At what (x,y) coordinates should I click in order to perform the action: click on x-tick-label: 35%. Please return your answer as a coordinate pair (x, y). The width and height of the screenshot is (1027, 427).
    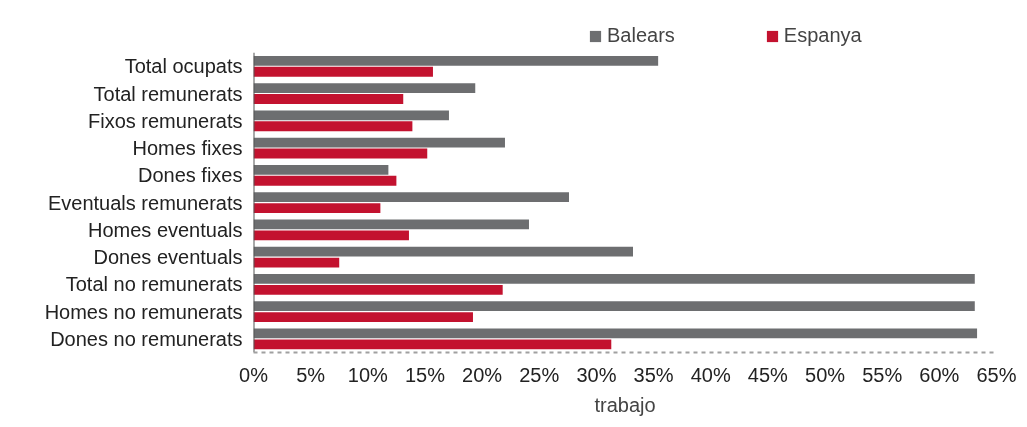
    Looking at the image, I should click on (653, 374).